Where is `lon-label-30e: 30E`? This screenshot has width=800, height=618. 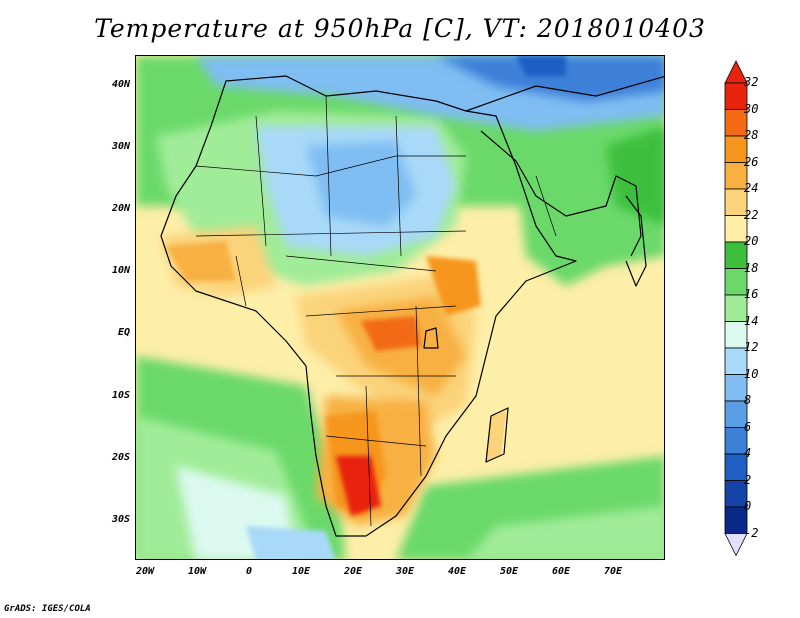
lon-label-30e: 30E is located at coordinates (405, 571).